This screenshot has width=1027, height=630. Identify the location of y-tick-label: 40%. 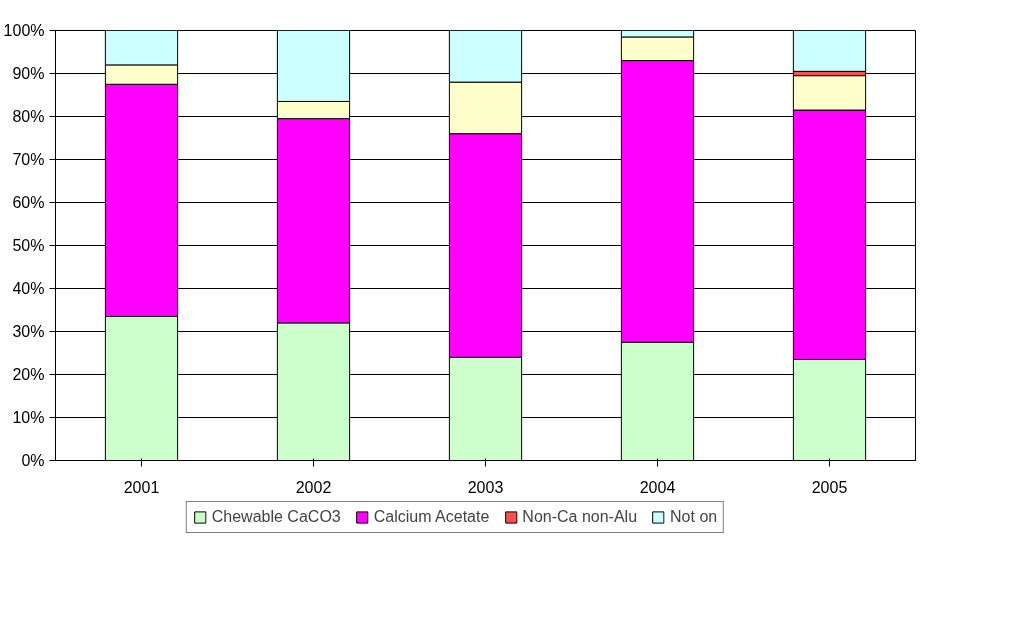
(28, 288).